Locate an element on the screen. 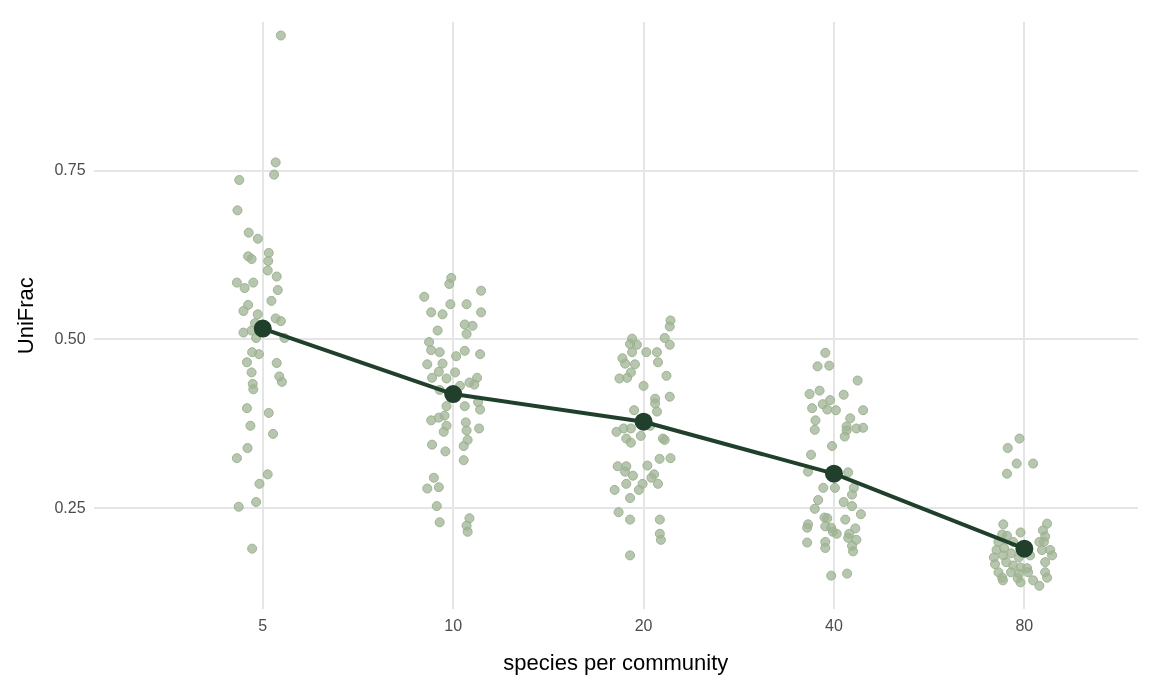  x-tick-label: 10 is located at coordinates (453, 626).